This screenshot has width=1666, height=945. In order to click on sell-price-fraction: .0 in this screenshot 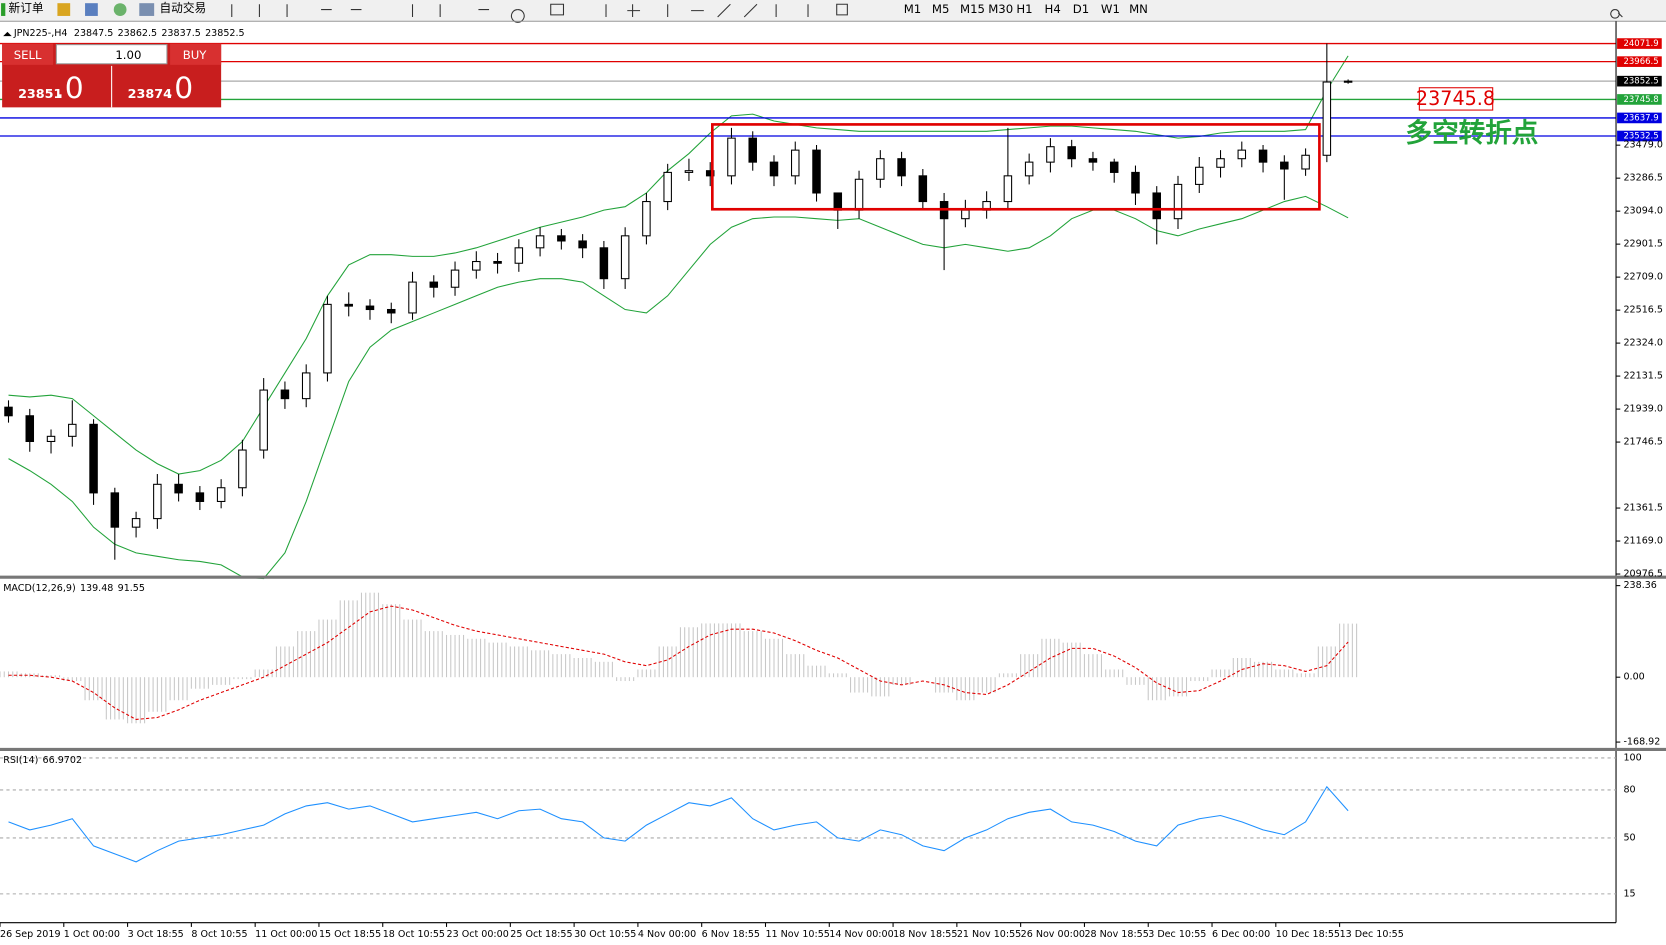, I will do `click(69, 88)`.